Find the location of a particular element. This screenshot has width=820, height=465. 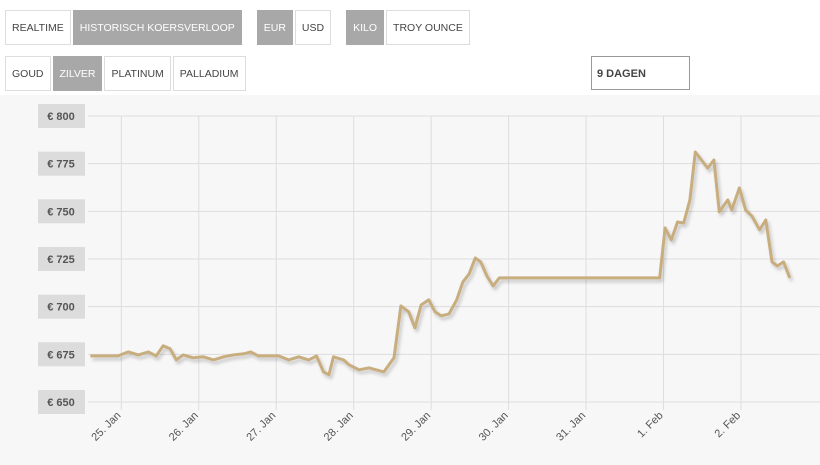

y-tick-label: € 700 is located at coordinates (61, 308).